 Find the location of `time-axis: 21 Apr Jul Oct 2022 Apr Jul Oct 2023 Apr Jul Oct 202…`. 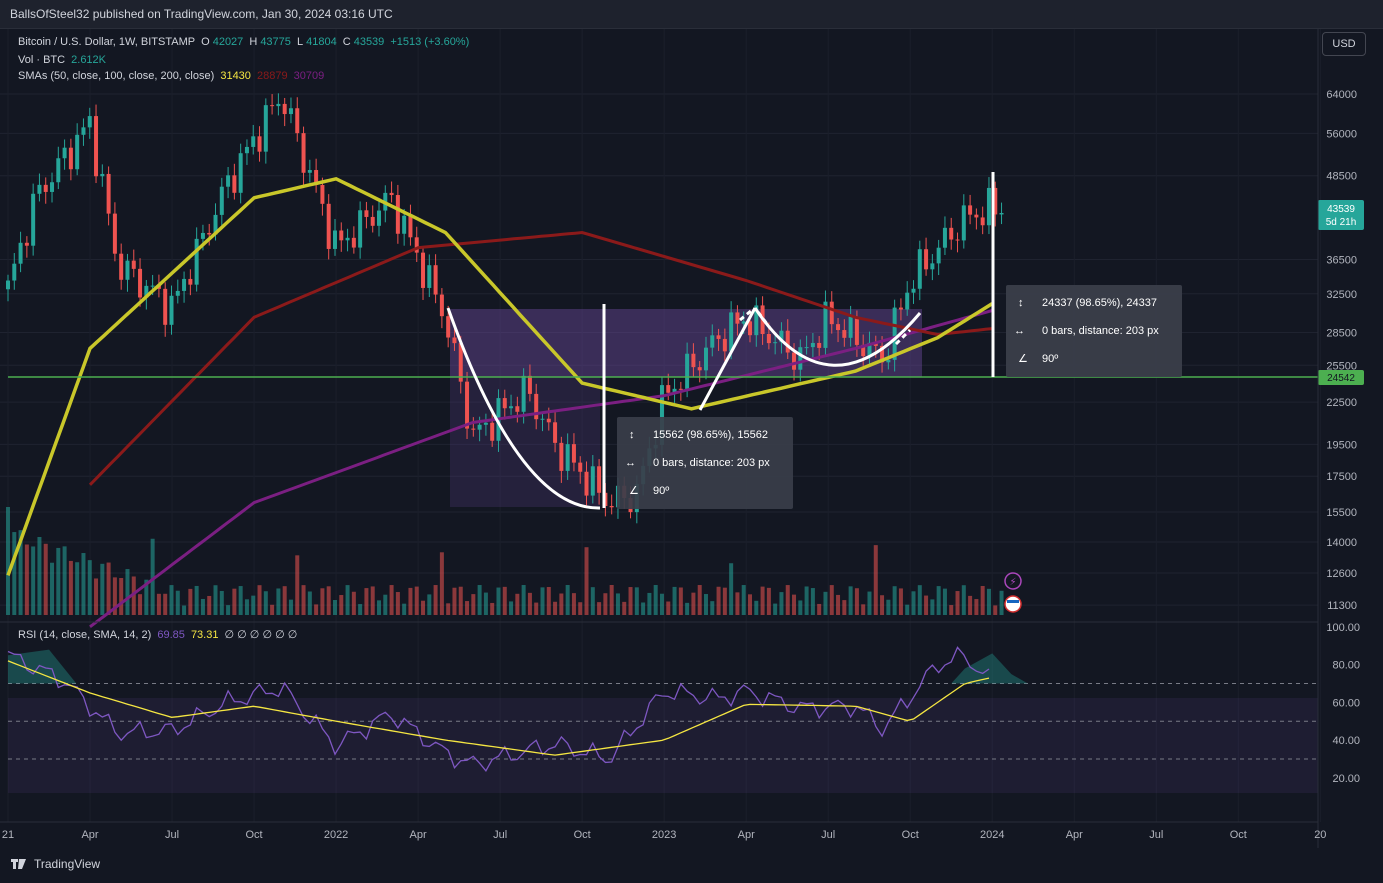

time-axis: 21 Apr Jul Oct 2022 Apr Jul Oct 2023 Apr Jul Oct 202… is located at coordinates (664, 835).